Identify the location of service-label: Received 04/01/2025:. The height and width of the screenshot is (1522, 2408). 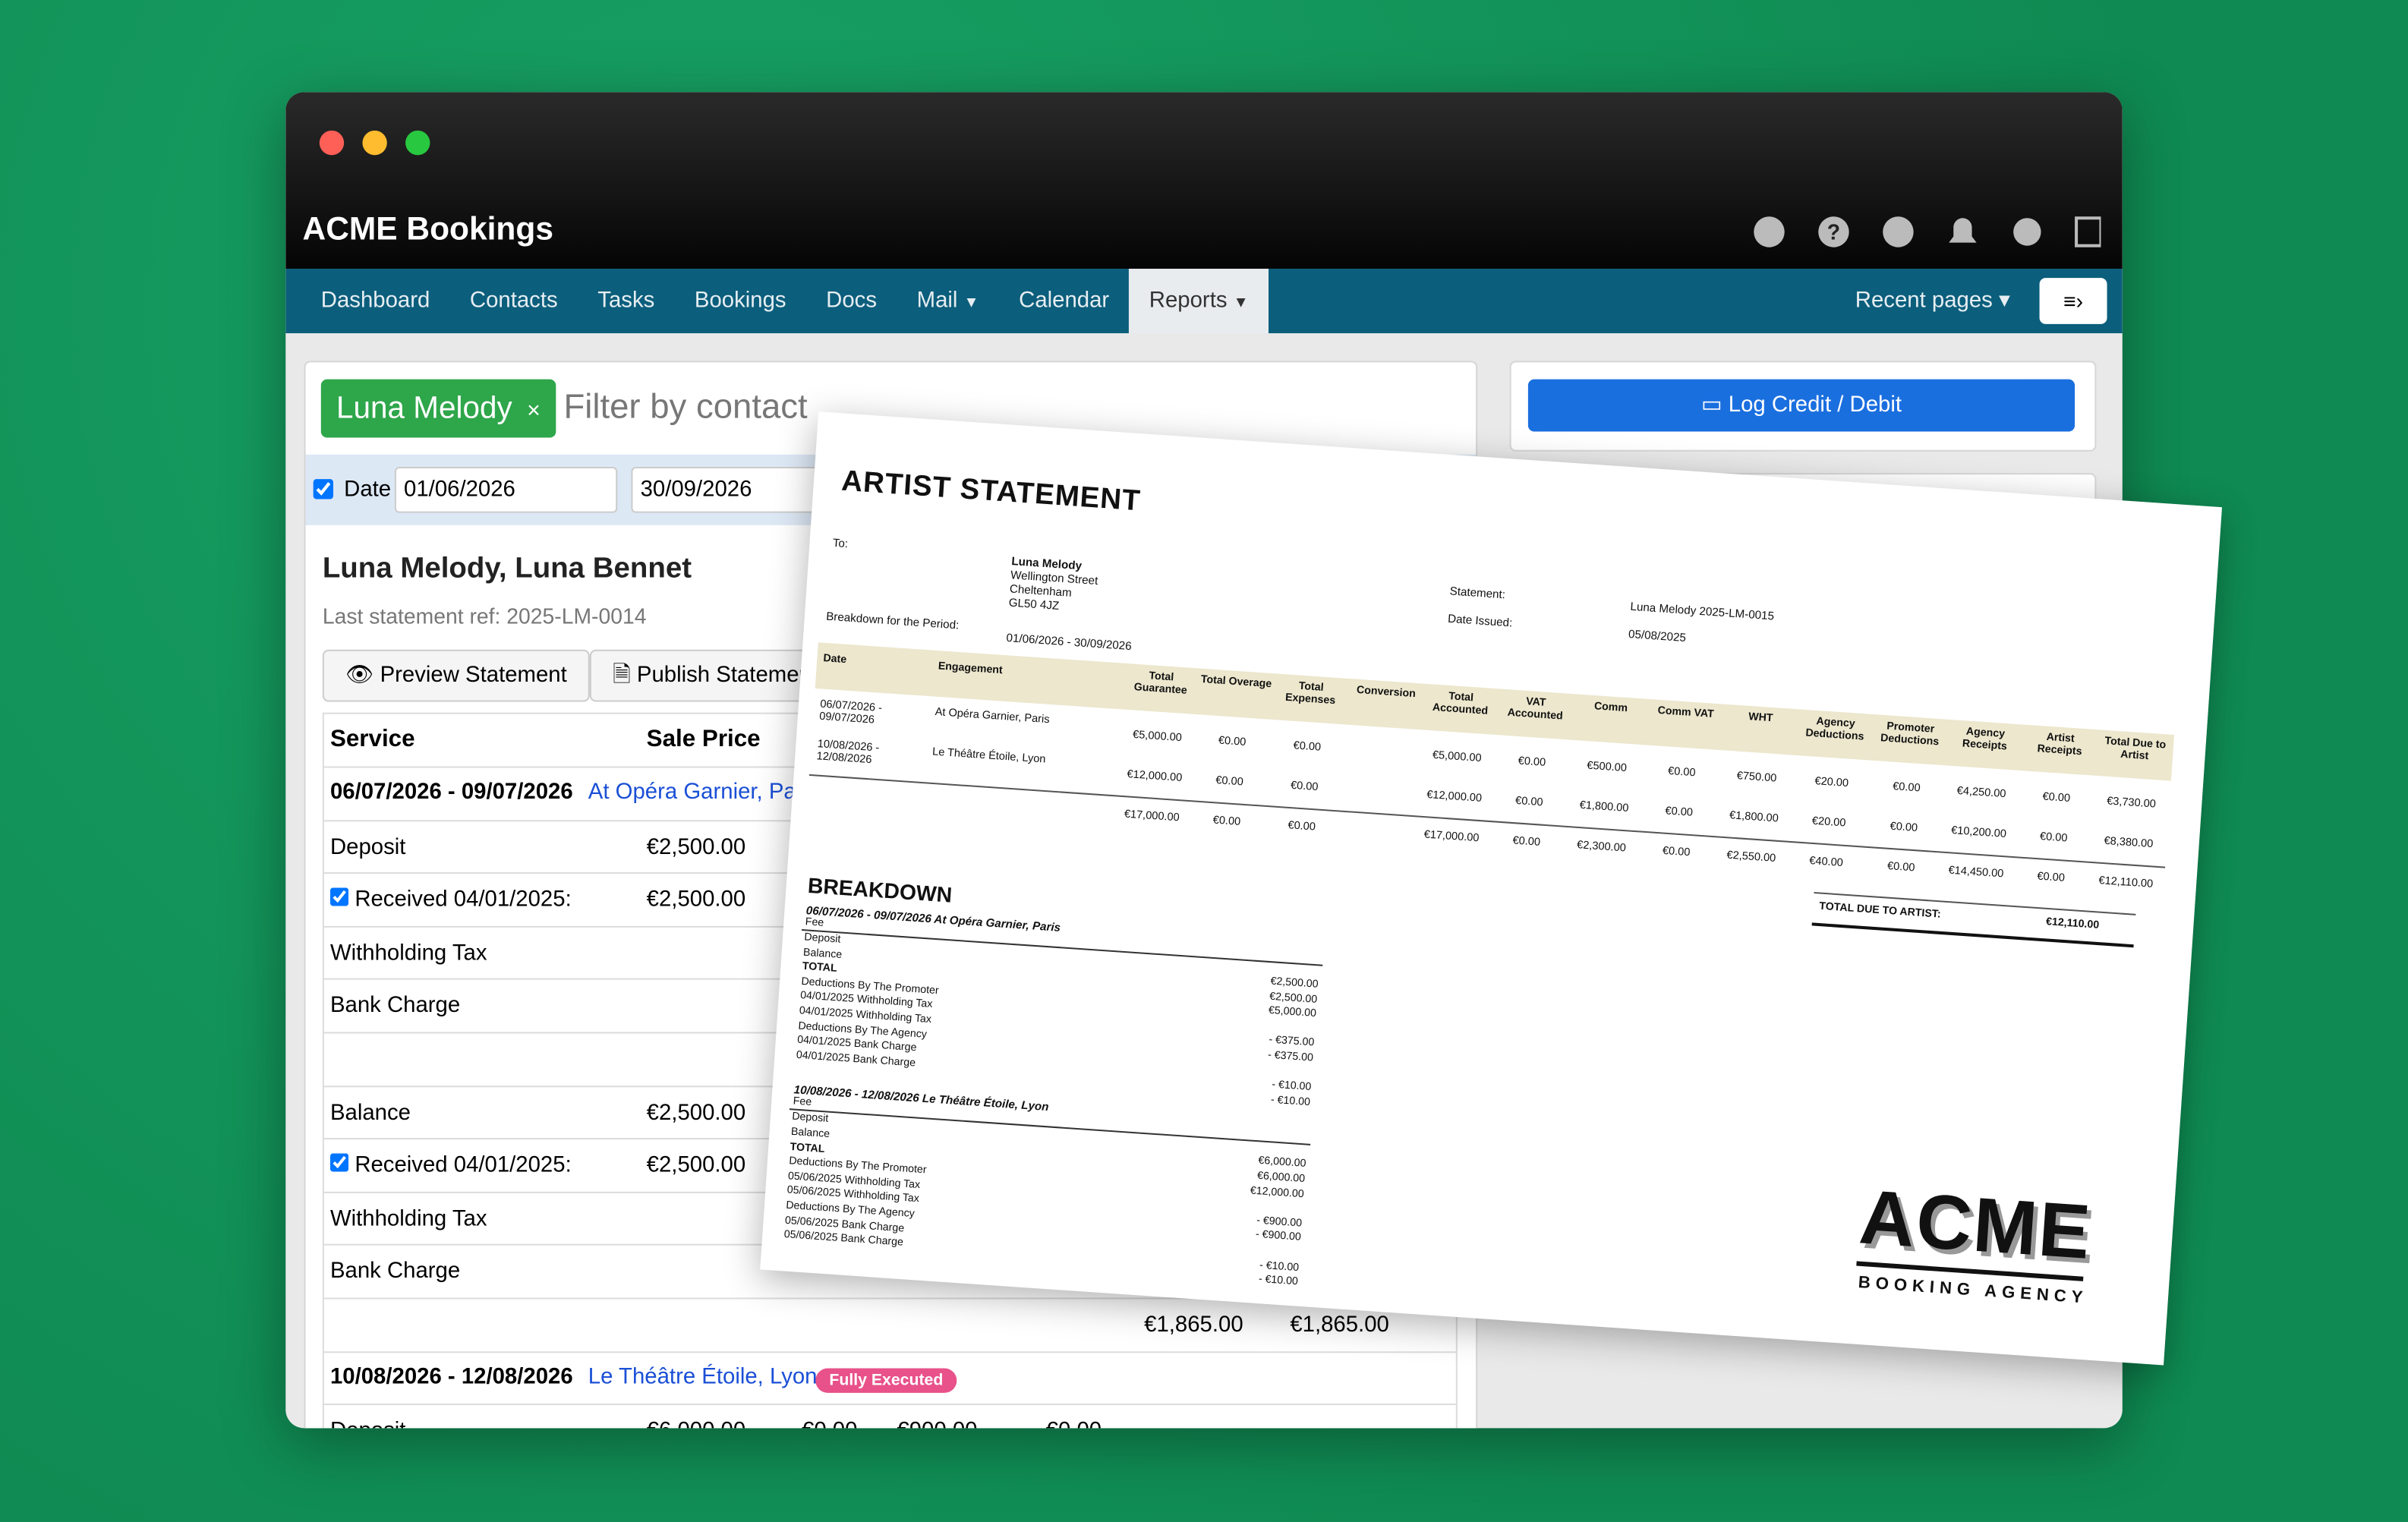
(463, 1166).